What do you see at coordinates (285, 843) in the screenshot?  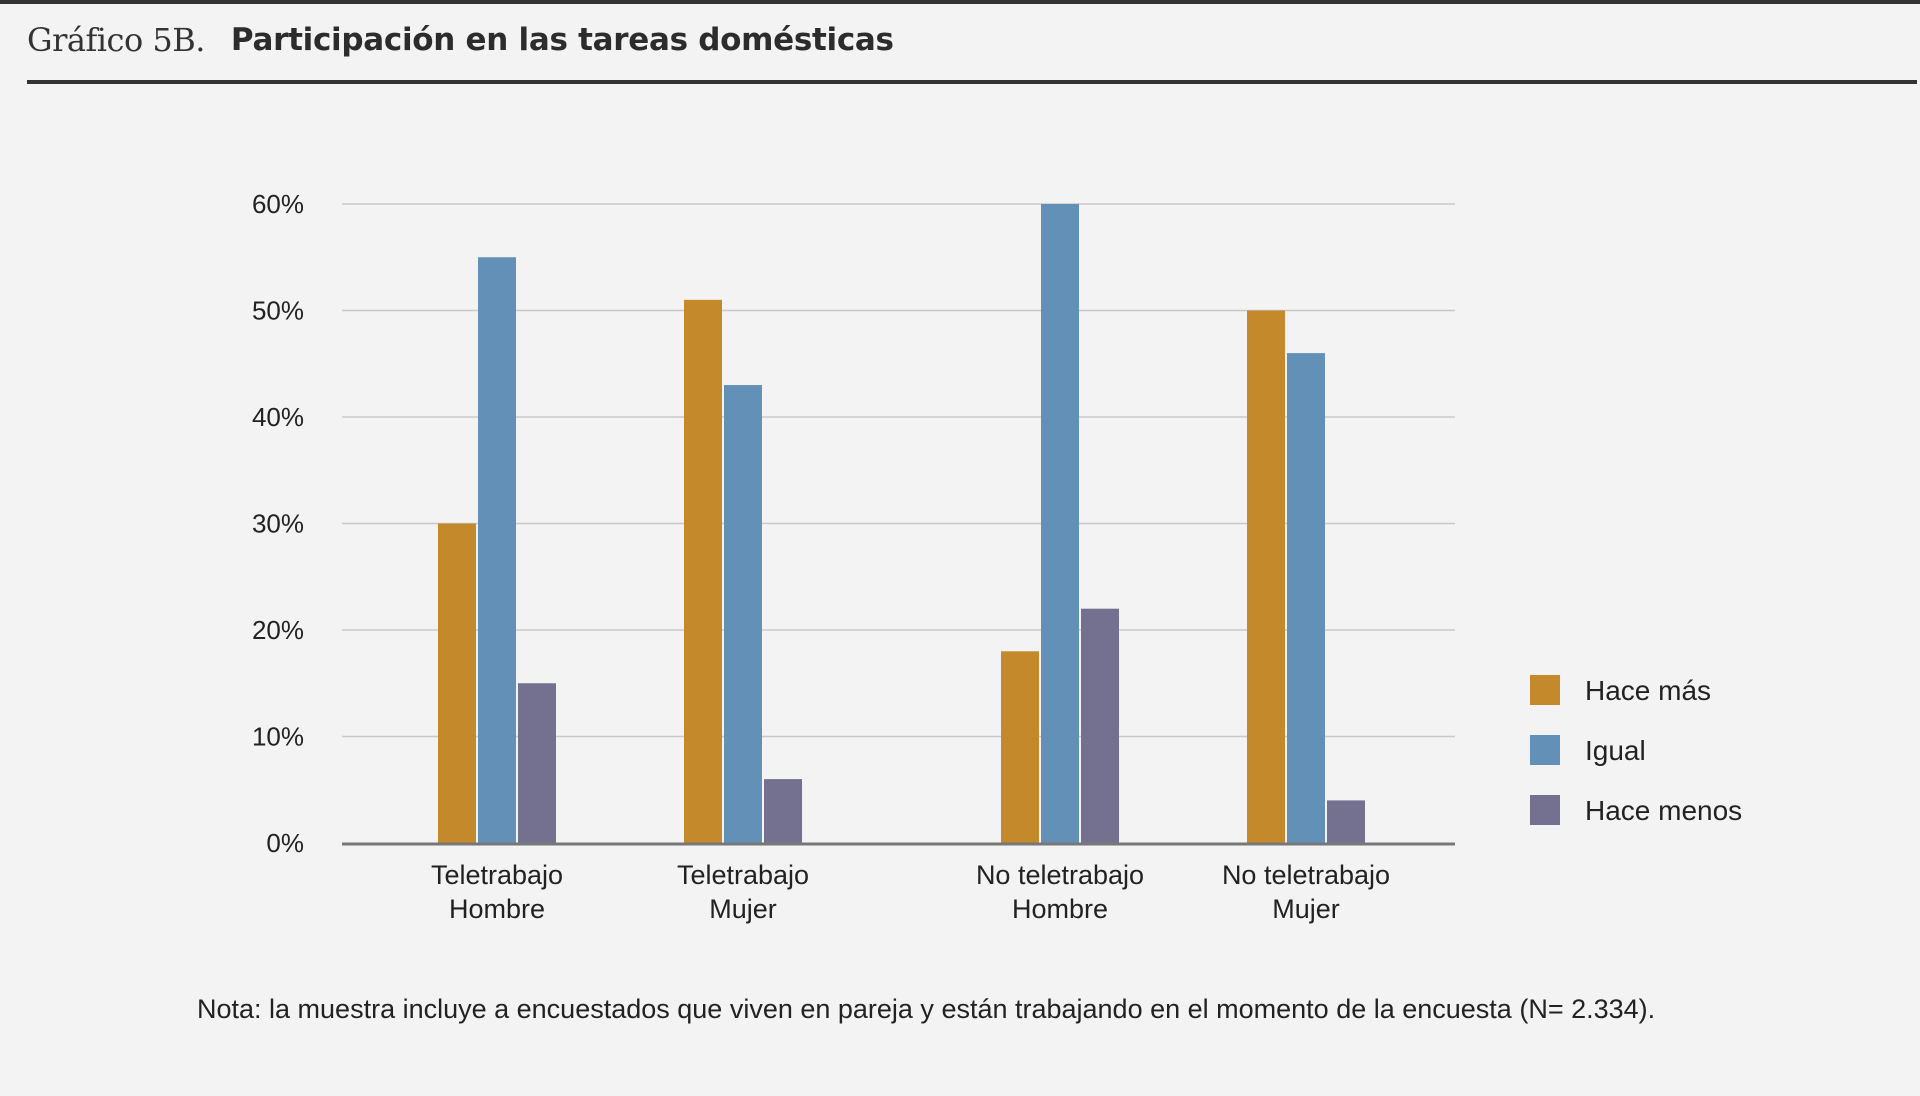 I see `y-tick-label: 0%` at bounding box center [285, 843].